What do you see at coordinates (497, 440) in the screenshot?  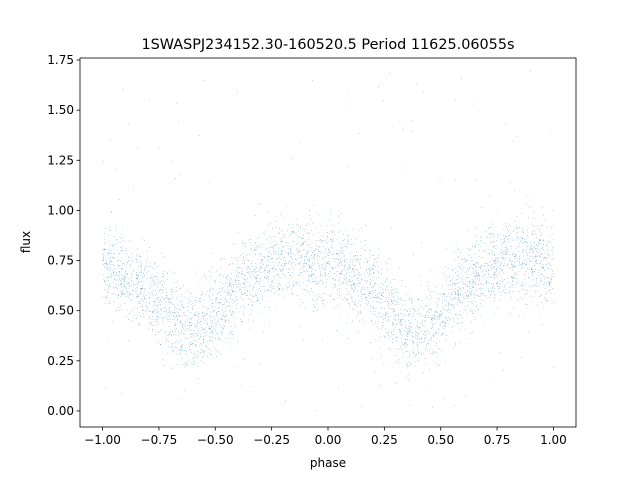 I see `x-tick-label: 0.75` at bounding box center [497, 440].